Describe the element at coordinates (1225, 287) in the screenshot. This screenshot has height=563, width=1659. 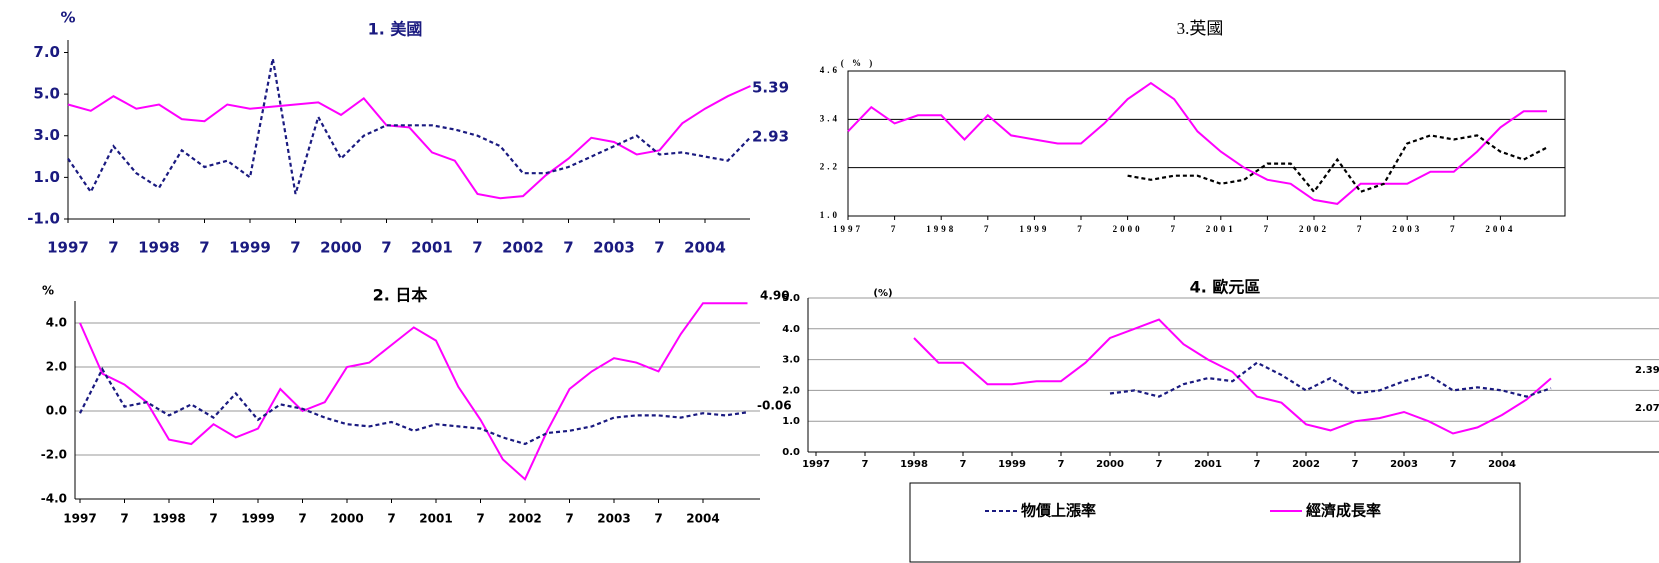
I see `chart-title: 4. 歐元區` at that location.